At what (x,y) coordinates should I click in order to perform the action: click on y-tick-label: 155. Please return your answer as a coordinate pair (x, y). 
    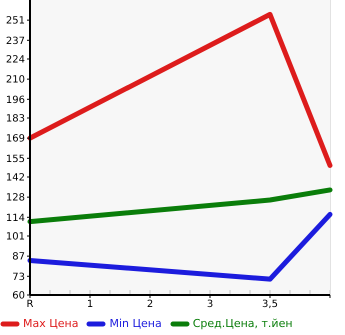
    Looking at the image, I should click on (15, 159).